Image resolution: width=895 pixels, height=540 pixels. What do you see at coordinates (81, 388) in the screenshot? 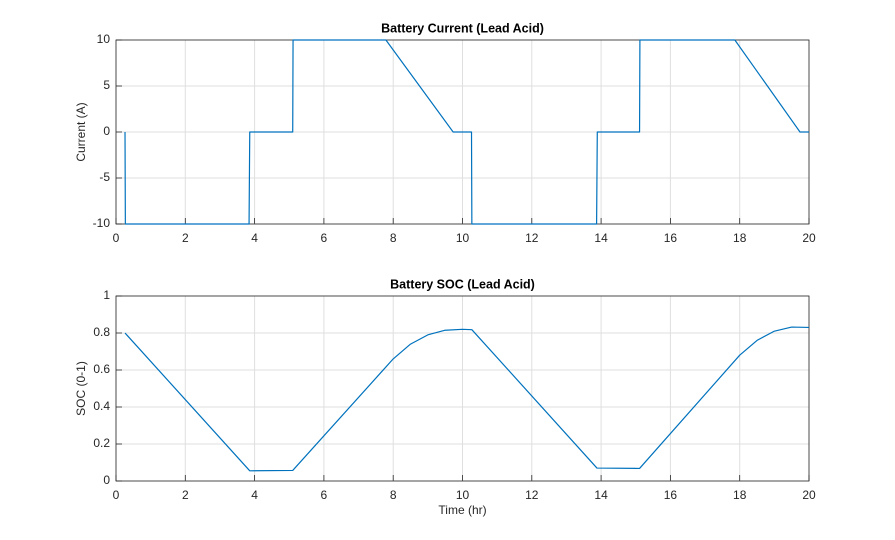
I see `y-axis-label: SOC (0-1)` at bounding box center [81, 388].